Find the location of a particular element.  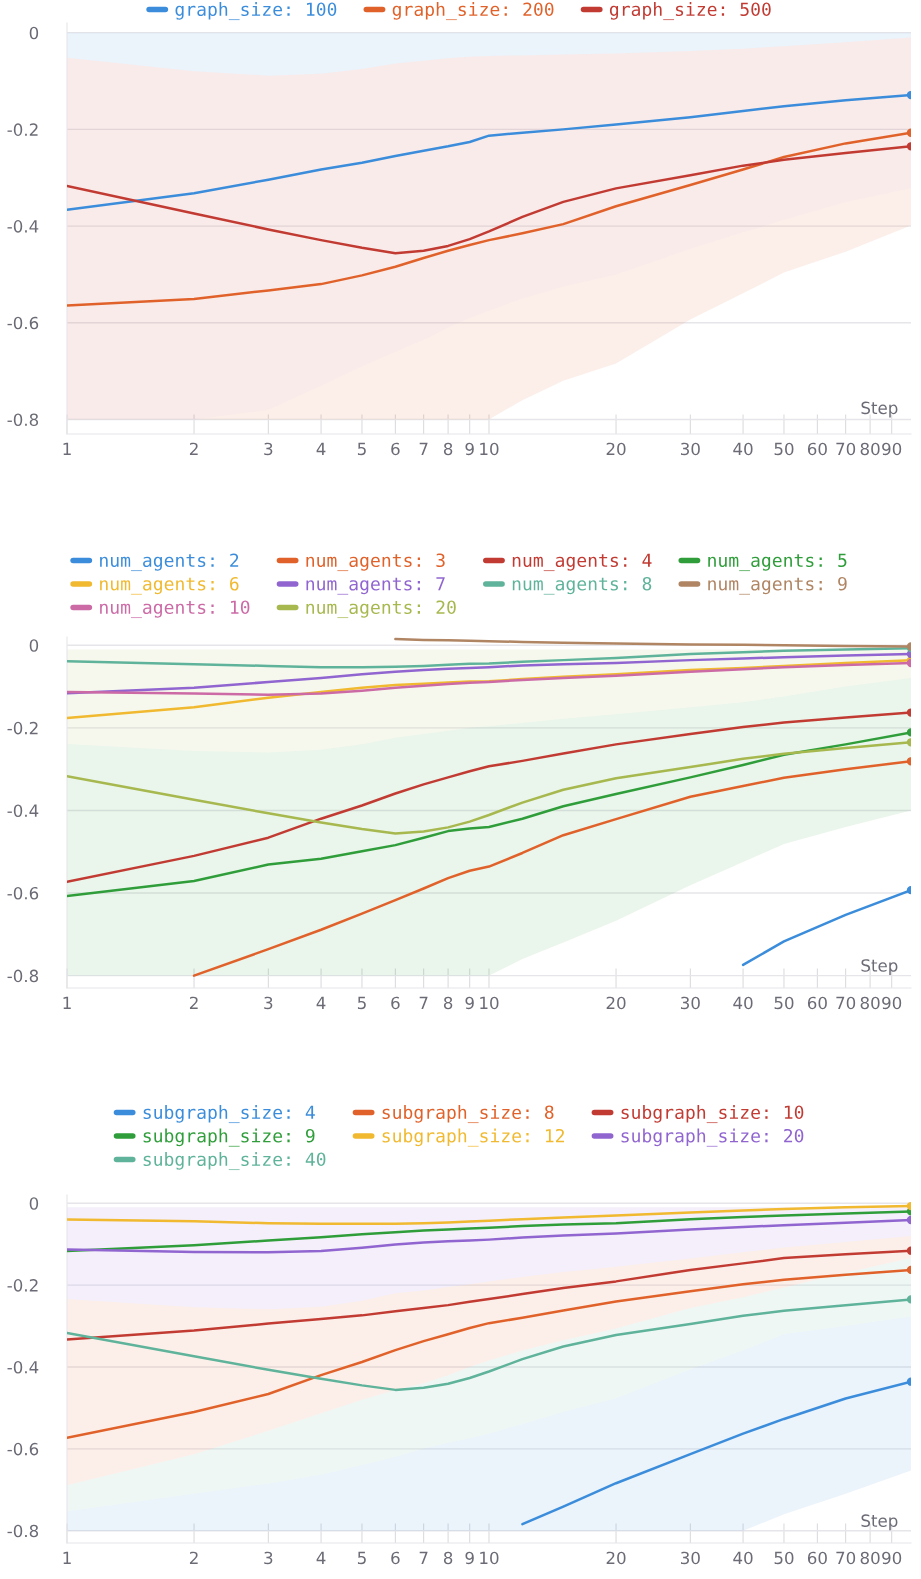

legend-label: num_agents: 10 is located at coordinates (175, 609).